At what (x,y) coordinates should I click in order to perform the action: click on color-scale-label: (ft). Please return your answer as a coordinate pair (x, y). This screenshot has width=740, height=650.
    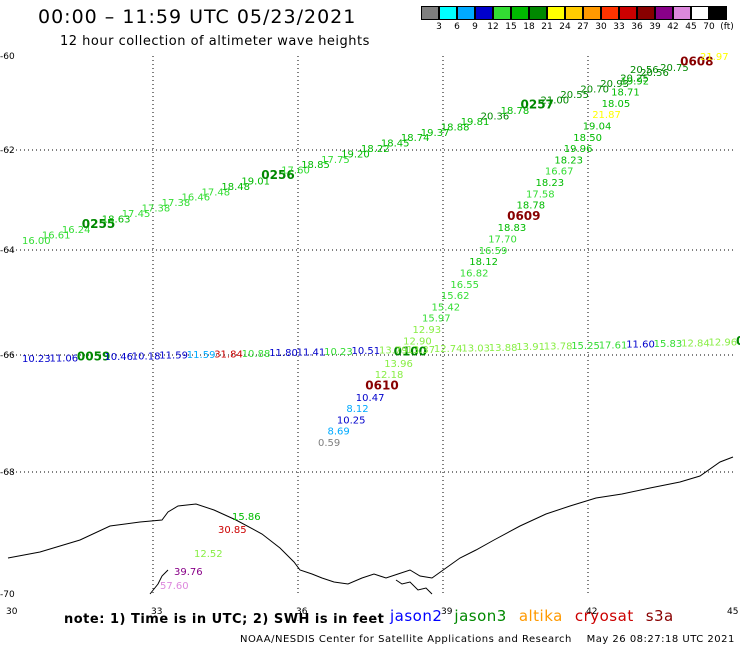
    Looking at the image, I should click on (727, 27).